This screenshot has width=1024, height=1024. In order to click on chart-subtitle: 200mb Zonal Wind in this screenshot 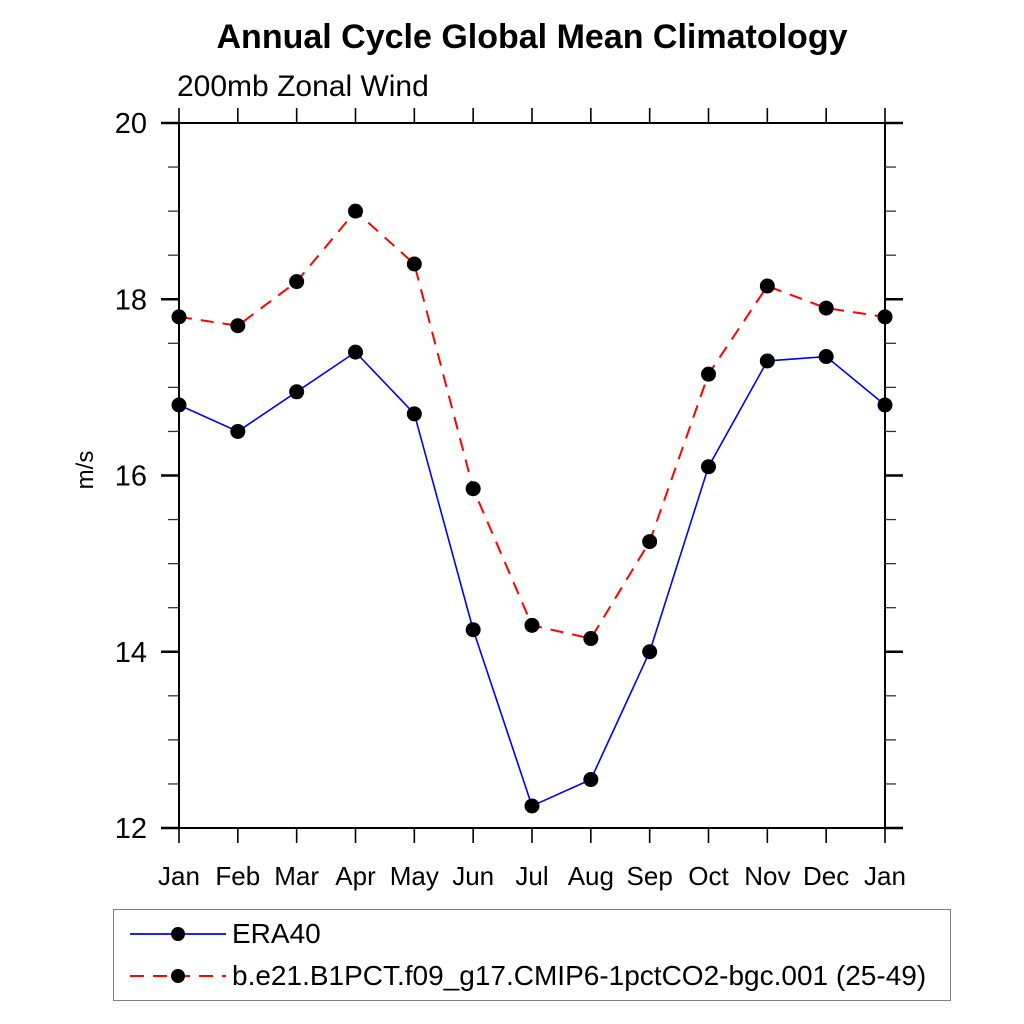, I will do `click(303, 86)`.